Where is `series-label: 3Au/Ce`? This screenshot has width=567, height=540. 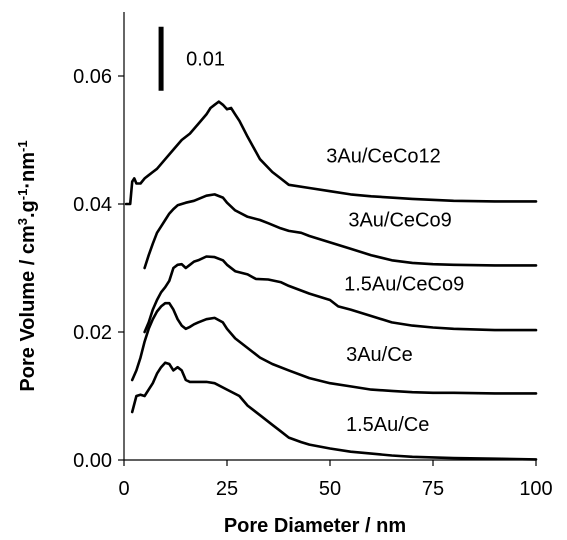
series-label: 3Au/Ce is located at coordinates (379, 355).